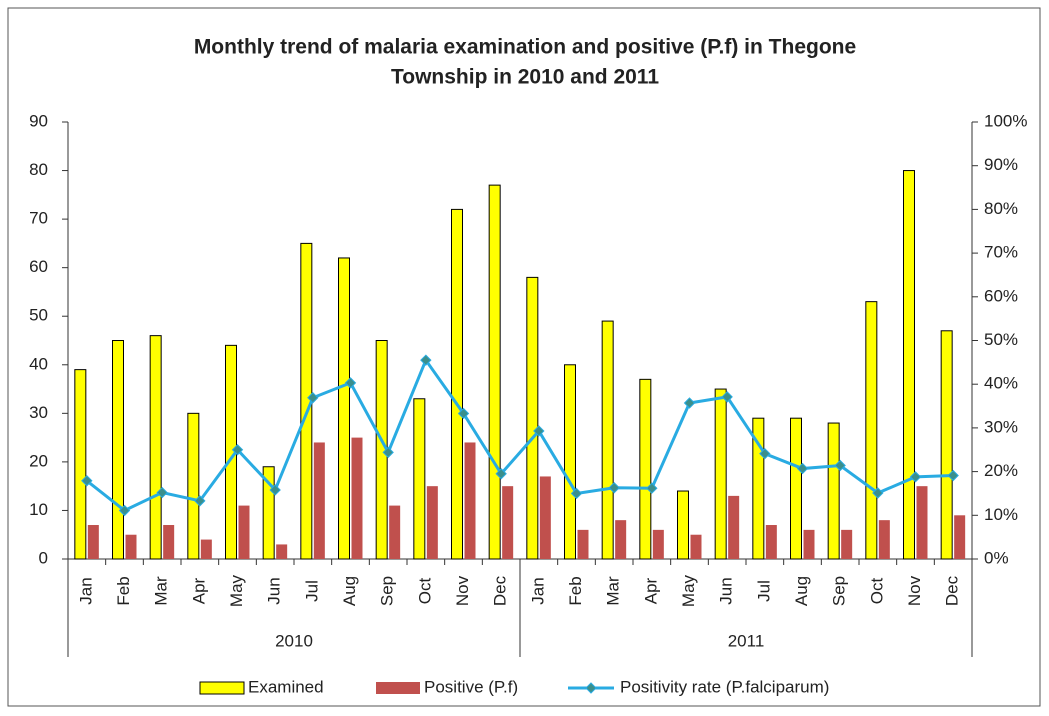 The image size is (1049, 716). What do you see at coordinates (1001, 164) in the screenshot?
I see `y2-tick-label: 90%` at bounding box center [1001, 164].